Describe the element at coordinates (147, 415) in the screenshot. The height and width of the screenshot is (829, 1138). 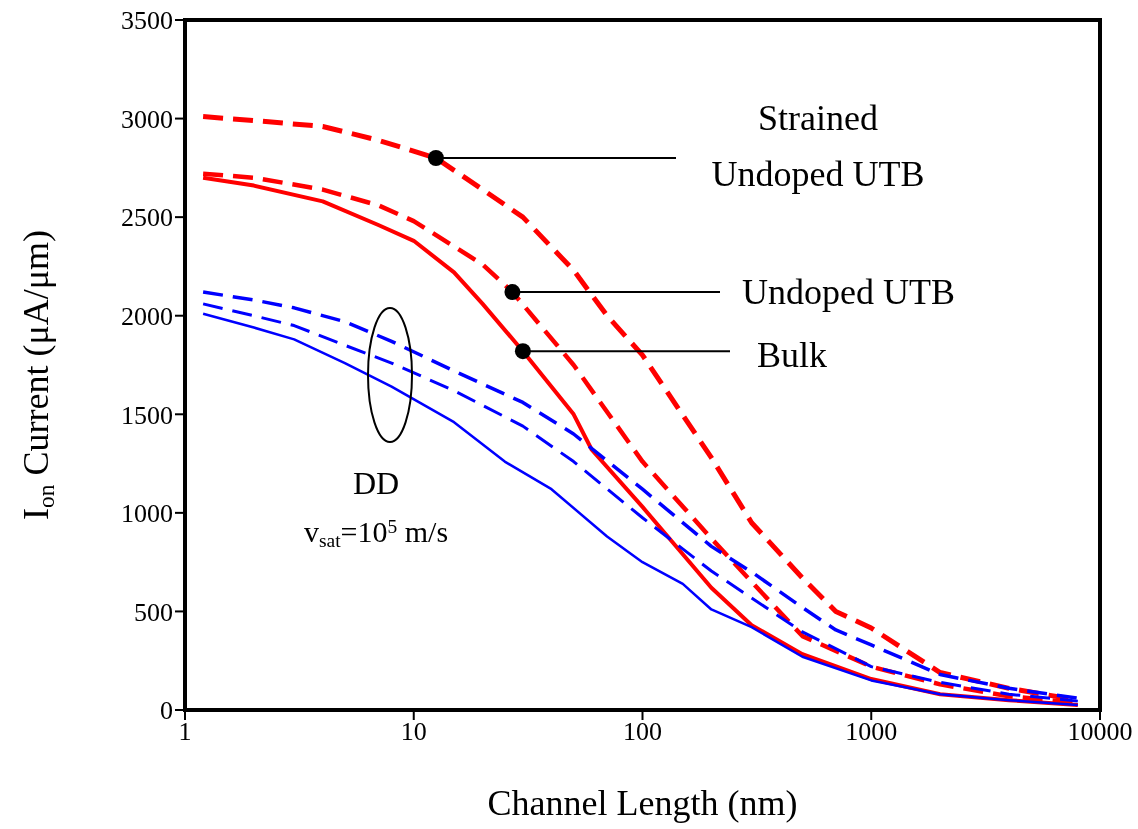
I see `y-tick-label: 1500` at that location.